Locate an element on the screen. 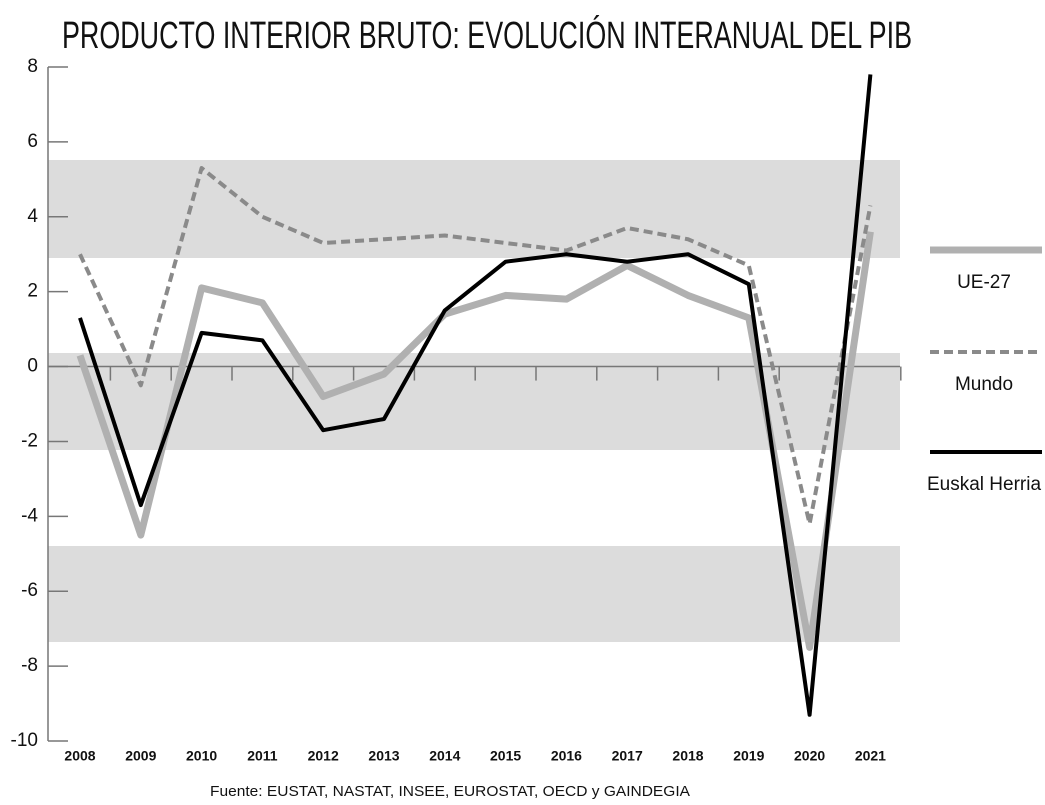 The height and width of the screenshot is (805, 1045). x-tick-label: 2016 is located at coordinates (566, 756).